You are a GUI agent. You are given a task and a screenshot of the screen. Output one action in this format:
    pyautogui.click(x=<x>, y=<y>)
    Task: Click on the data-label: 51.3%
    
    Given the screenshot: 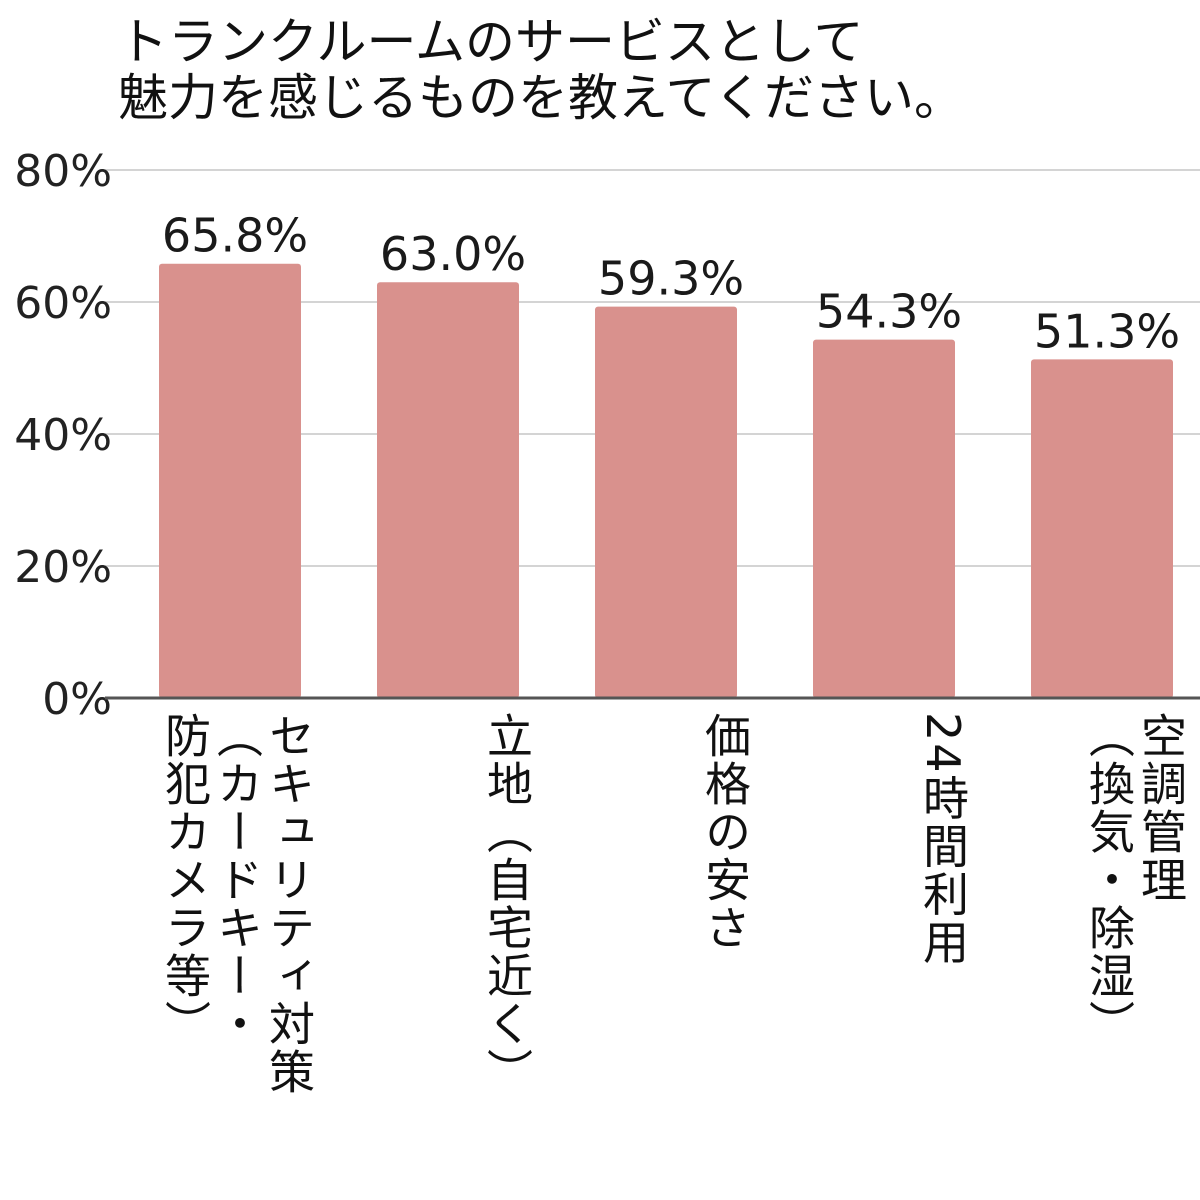 What is the action you would take?
    pyautogui.click(x=1107, y=331)
    